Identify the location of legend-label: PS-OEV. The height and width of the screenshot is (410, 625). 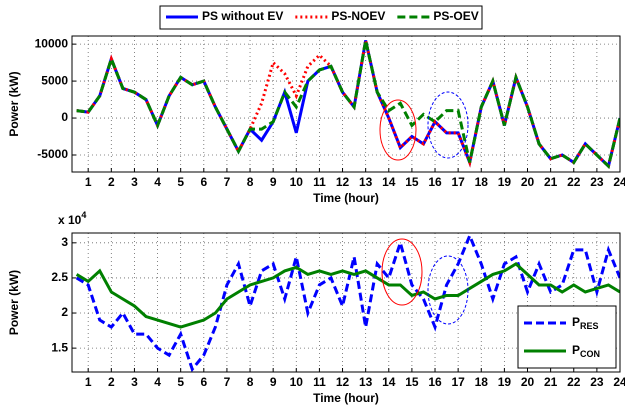
(455, 16).